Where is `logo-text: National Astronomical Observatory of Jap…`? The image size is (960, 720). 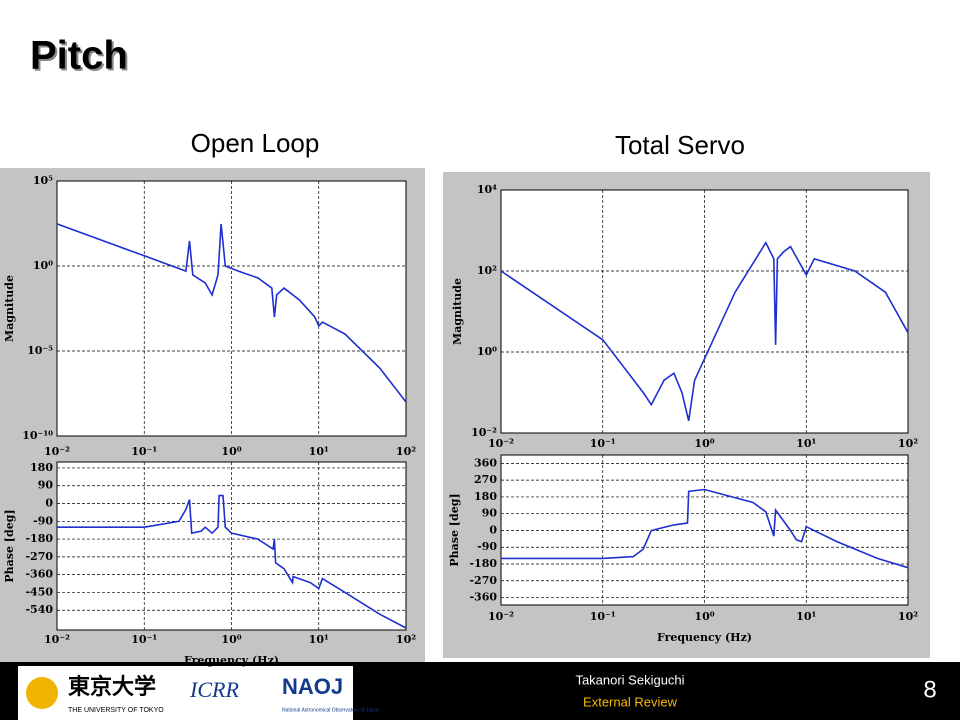
logo-text: National Astronomical Observatory of Jap… is located at coordinates (331, 710).